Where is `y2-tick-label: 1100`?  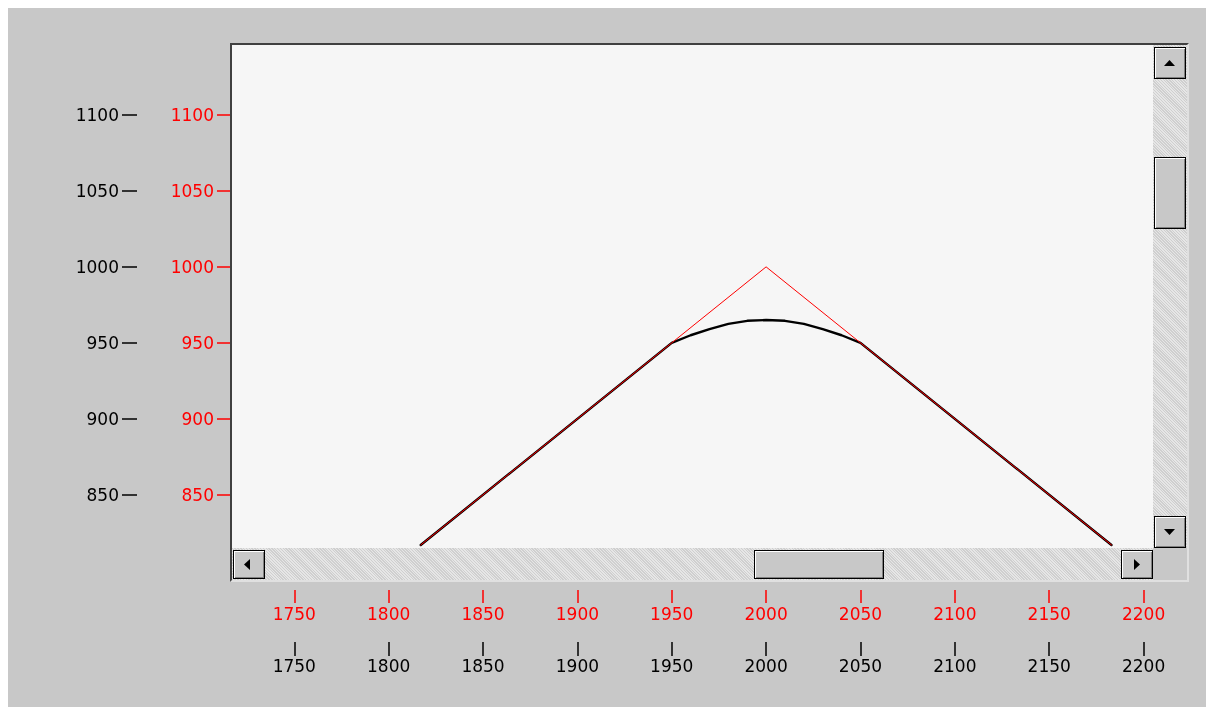 y2-tick-label: 1100 is located at coordinates (192, 114).